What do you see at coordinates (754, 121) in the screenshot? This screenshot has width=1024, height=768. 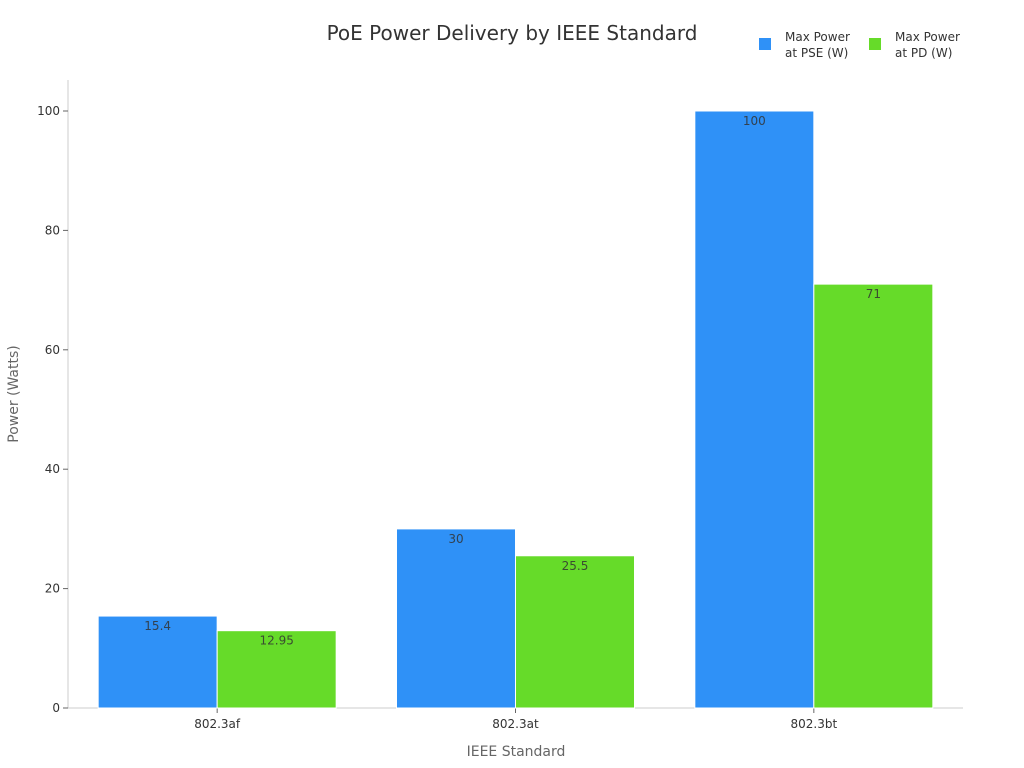 I see `bar-value-label: 100` at bounding box center [754, 121].